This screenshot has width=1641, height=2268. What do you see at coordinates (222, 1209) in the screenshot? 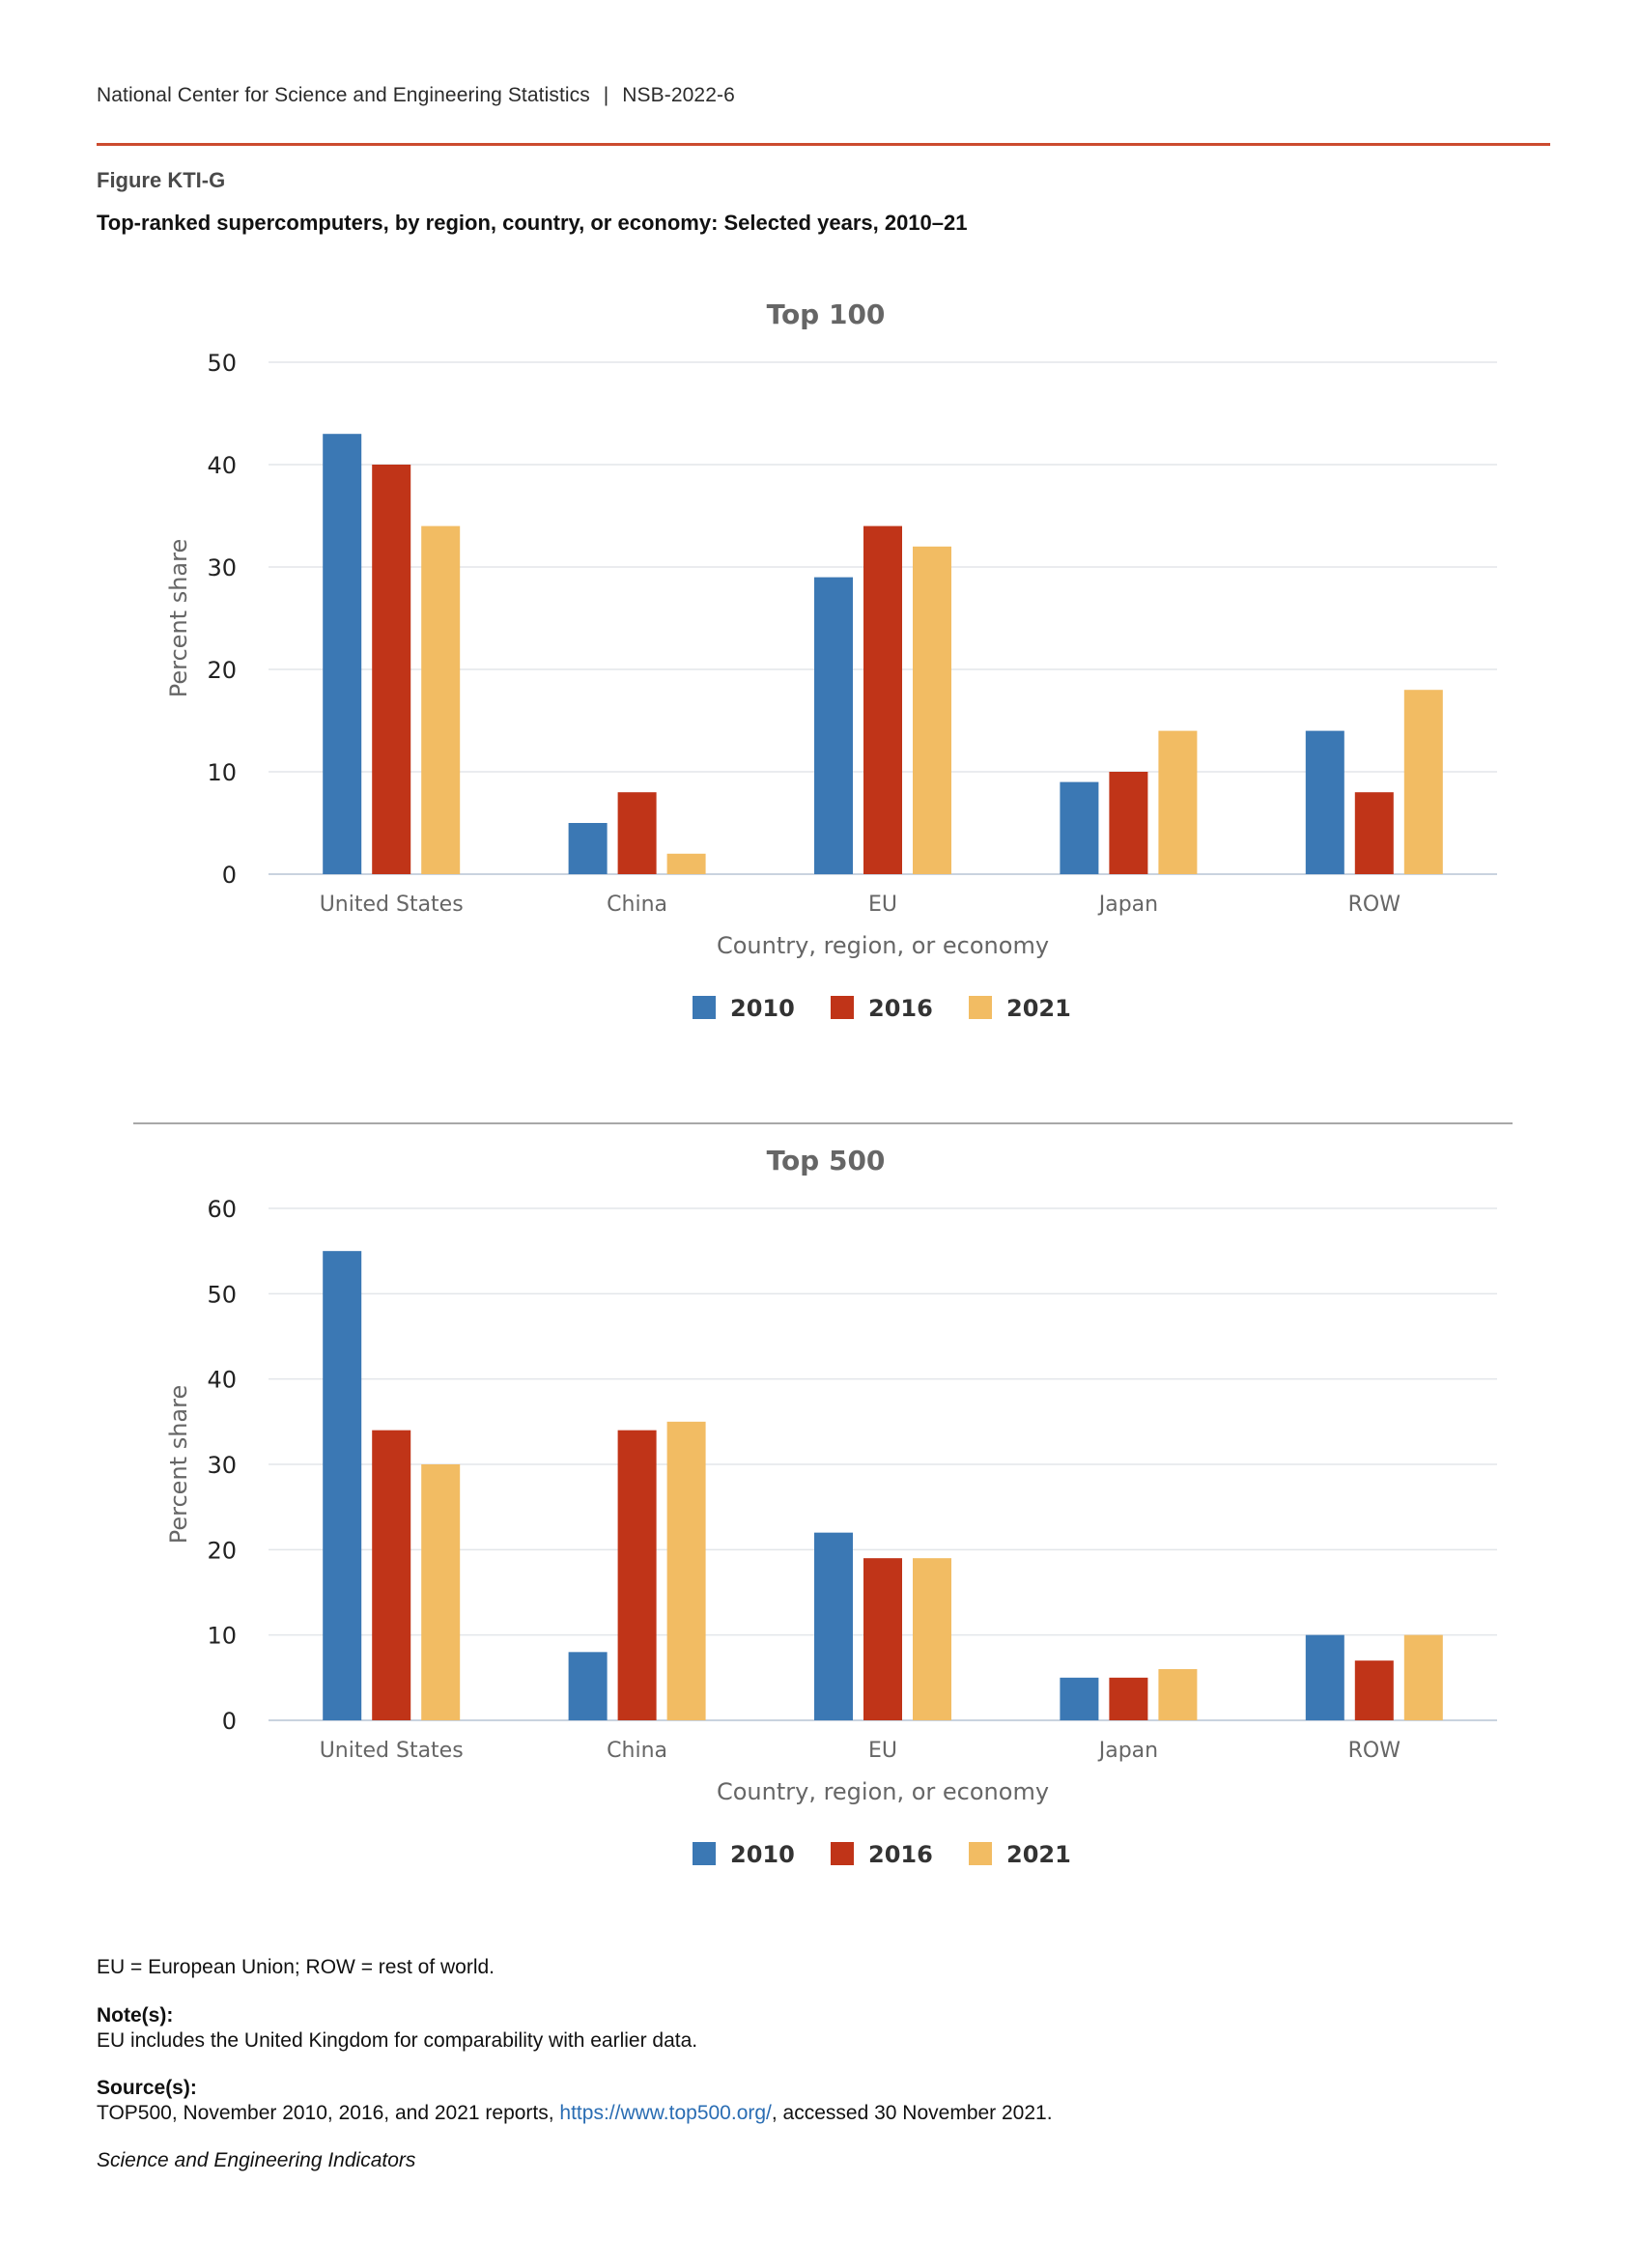
I see `y-tick-label: 60` at bounding box center [222, 1209].